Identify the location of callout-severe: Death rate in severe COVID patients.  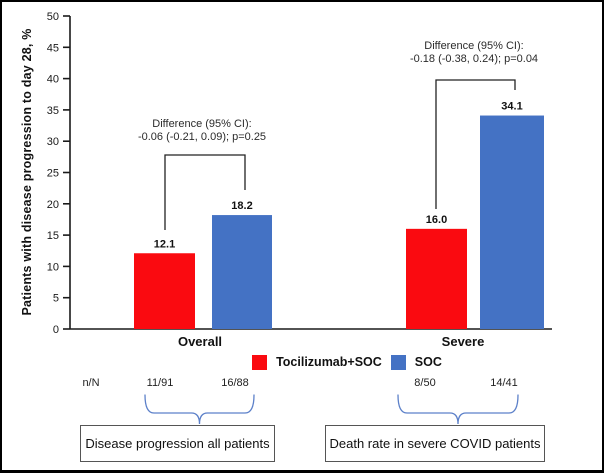
(435, 443).